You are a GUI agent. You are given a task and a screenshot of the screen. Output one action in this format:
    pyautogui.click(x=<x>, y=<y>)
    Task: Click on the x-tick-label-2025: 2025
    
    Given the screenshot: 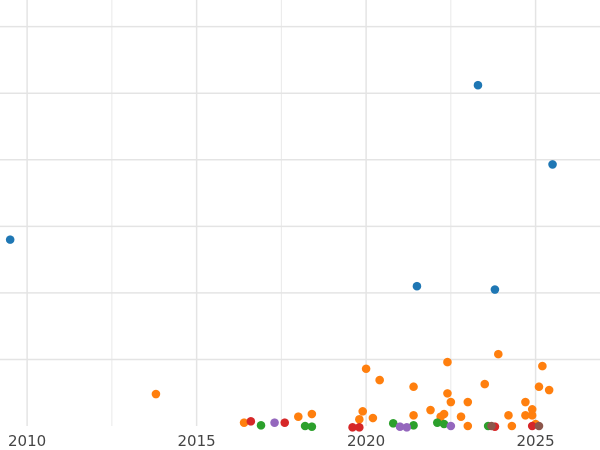 What is the action you would take?
    pyautogui.click(x=535, y=441)
    